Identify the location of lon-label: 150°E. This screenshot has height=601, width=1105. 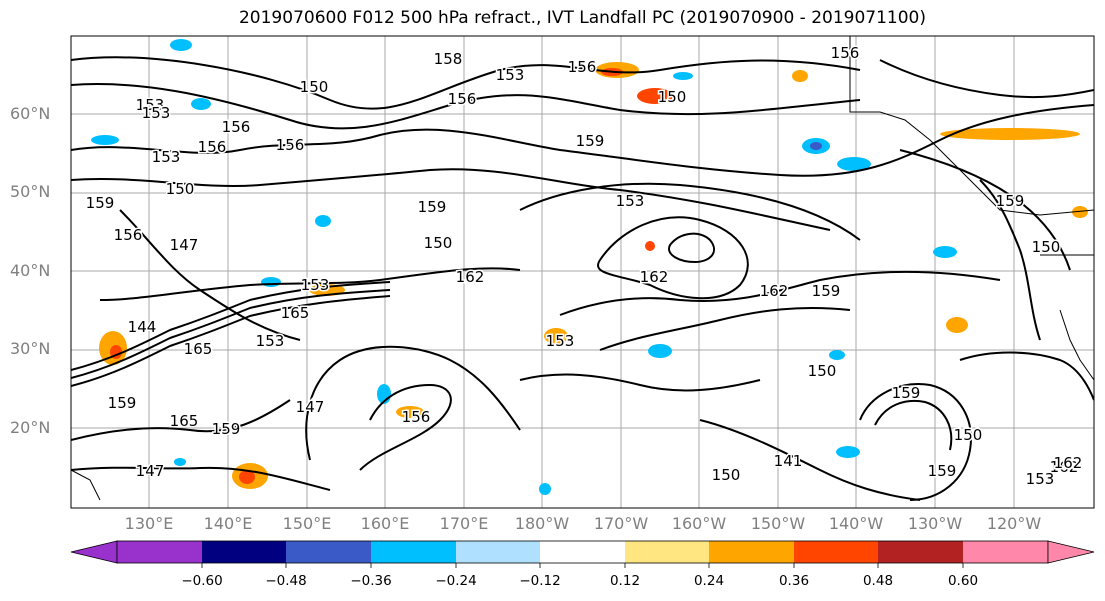
(307, 523).